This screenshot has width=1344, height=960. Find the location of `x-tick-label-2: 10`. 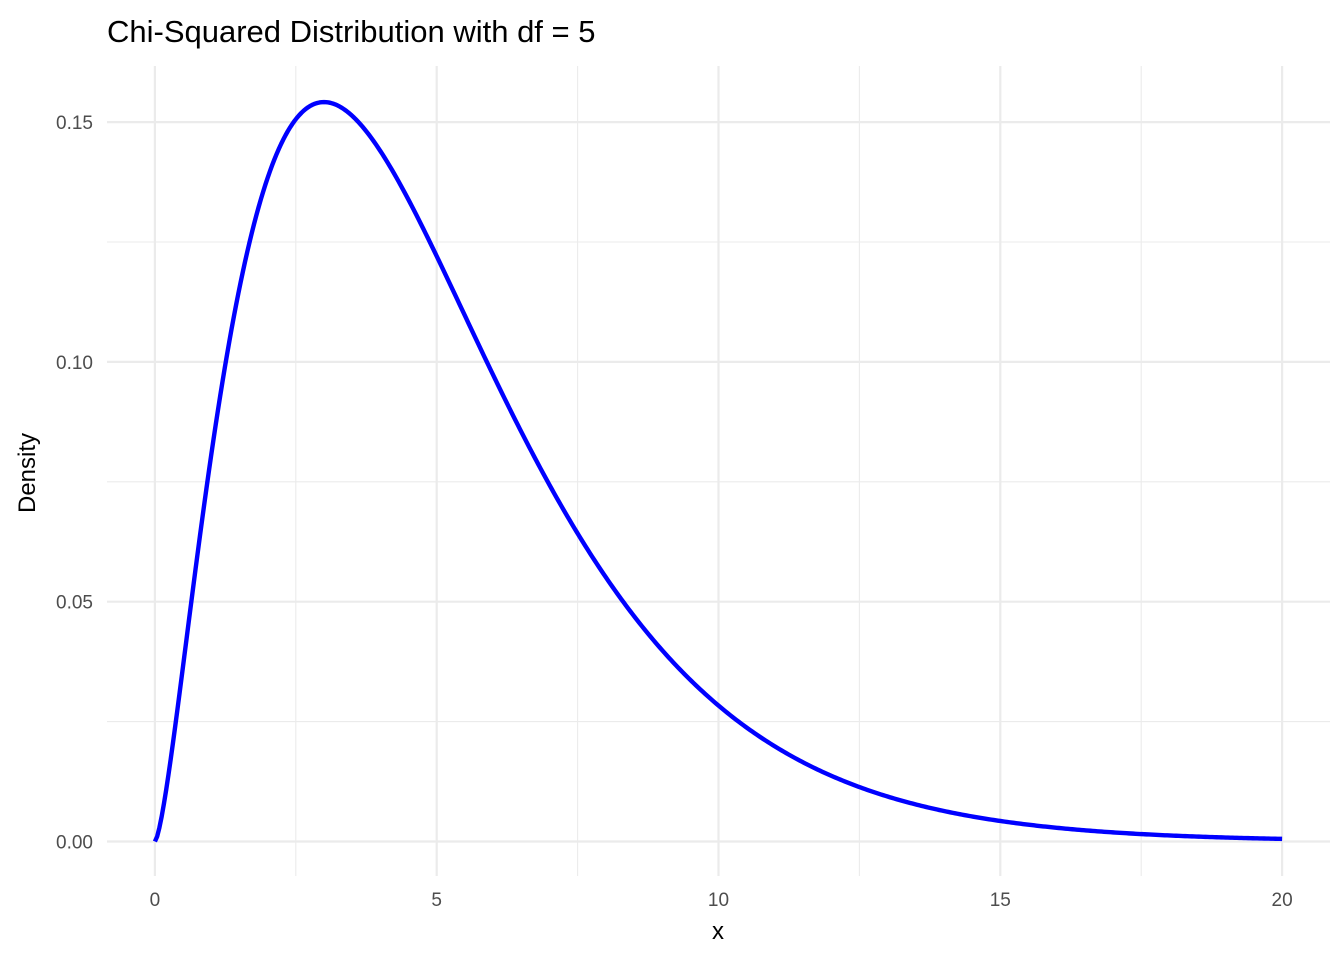

x-tick-label-2: 10 is located at coordinates (718, 900).